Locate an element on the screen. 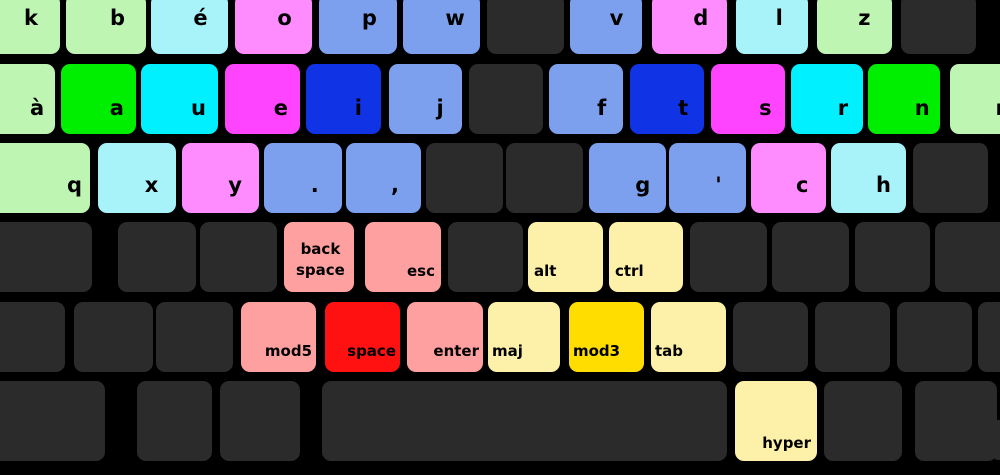 The height and width of the screenshot is (475, 1000). key-j: j is located at coordinates (425, 99).